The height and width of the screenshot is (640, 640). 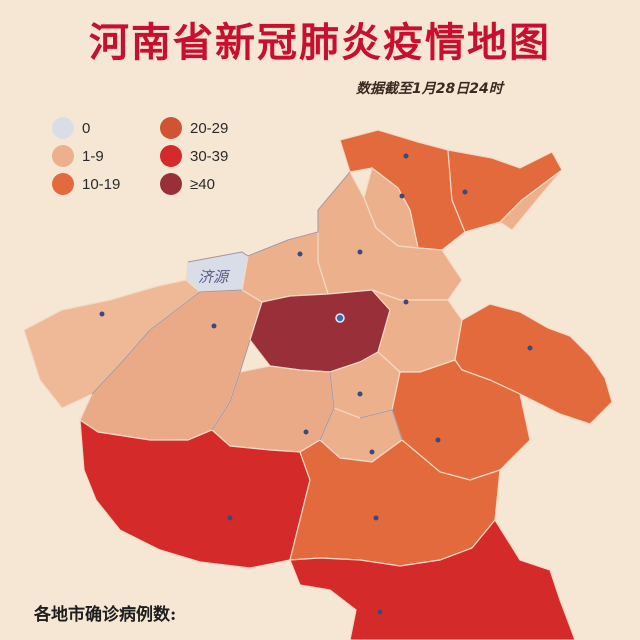 I want to click on legend-item-30-39: 30-39, so click(x=194, y=156).